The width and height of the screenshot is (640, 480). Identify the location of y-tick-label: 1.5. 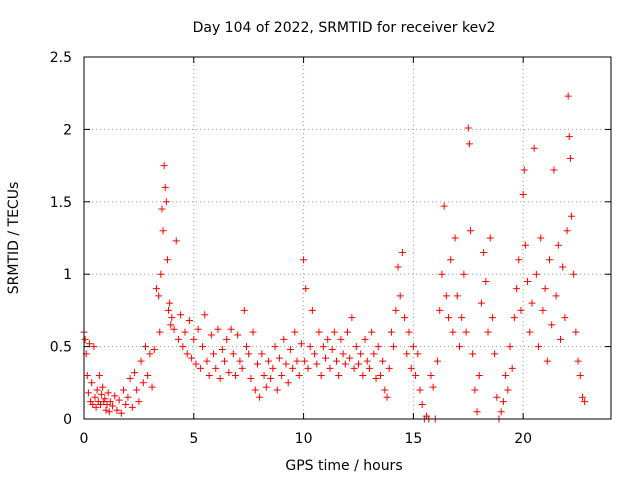
(61, 203).